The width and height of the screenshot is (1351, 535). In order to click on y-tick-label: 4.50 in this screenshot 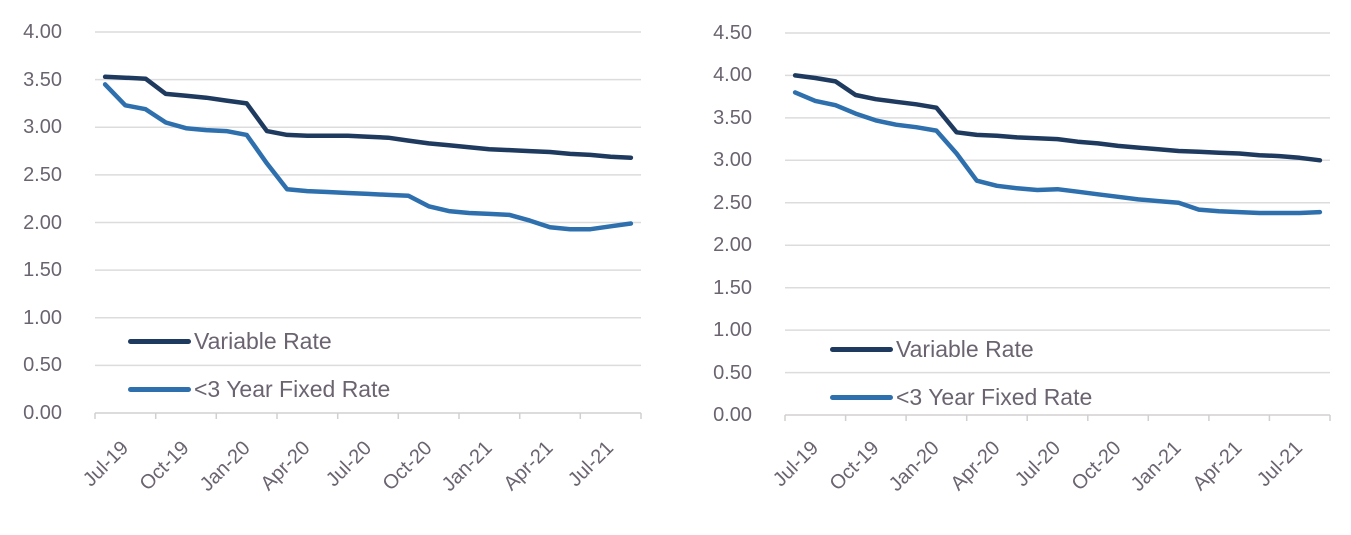, I will do `click(732, 33)`.